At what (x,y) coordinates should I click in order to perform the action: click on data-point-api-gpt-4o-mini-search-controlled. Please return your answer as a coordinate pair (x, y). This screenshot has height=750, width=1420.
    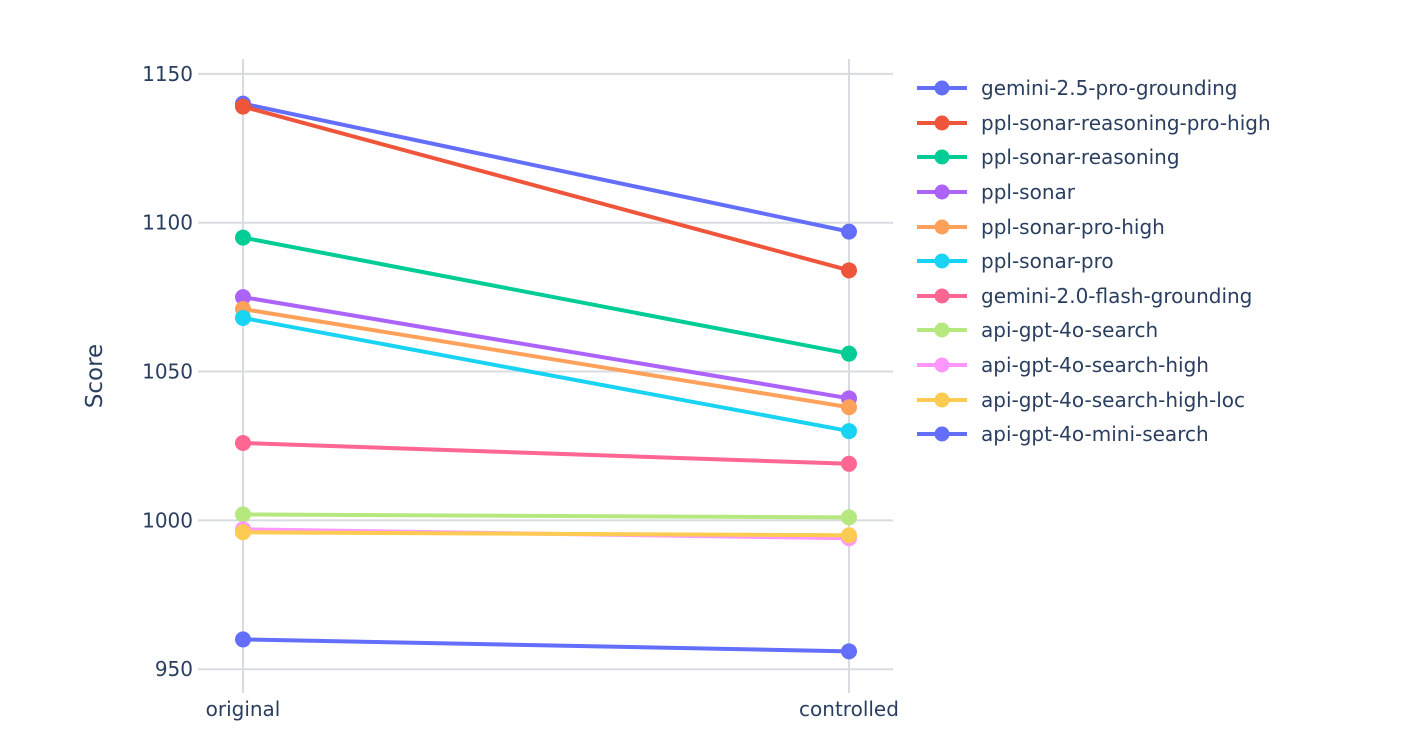
    Looking at the image, I should click on (849, 651).